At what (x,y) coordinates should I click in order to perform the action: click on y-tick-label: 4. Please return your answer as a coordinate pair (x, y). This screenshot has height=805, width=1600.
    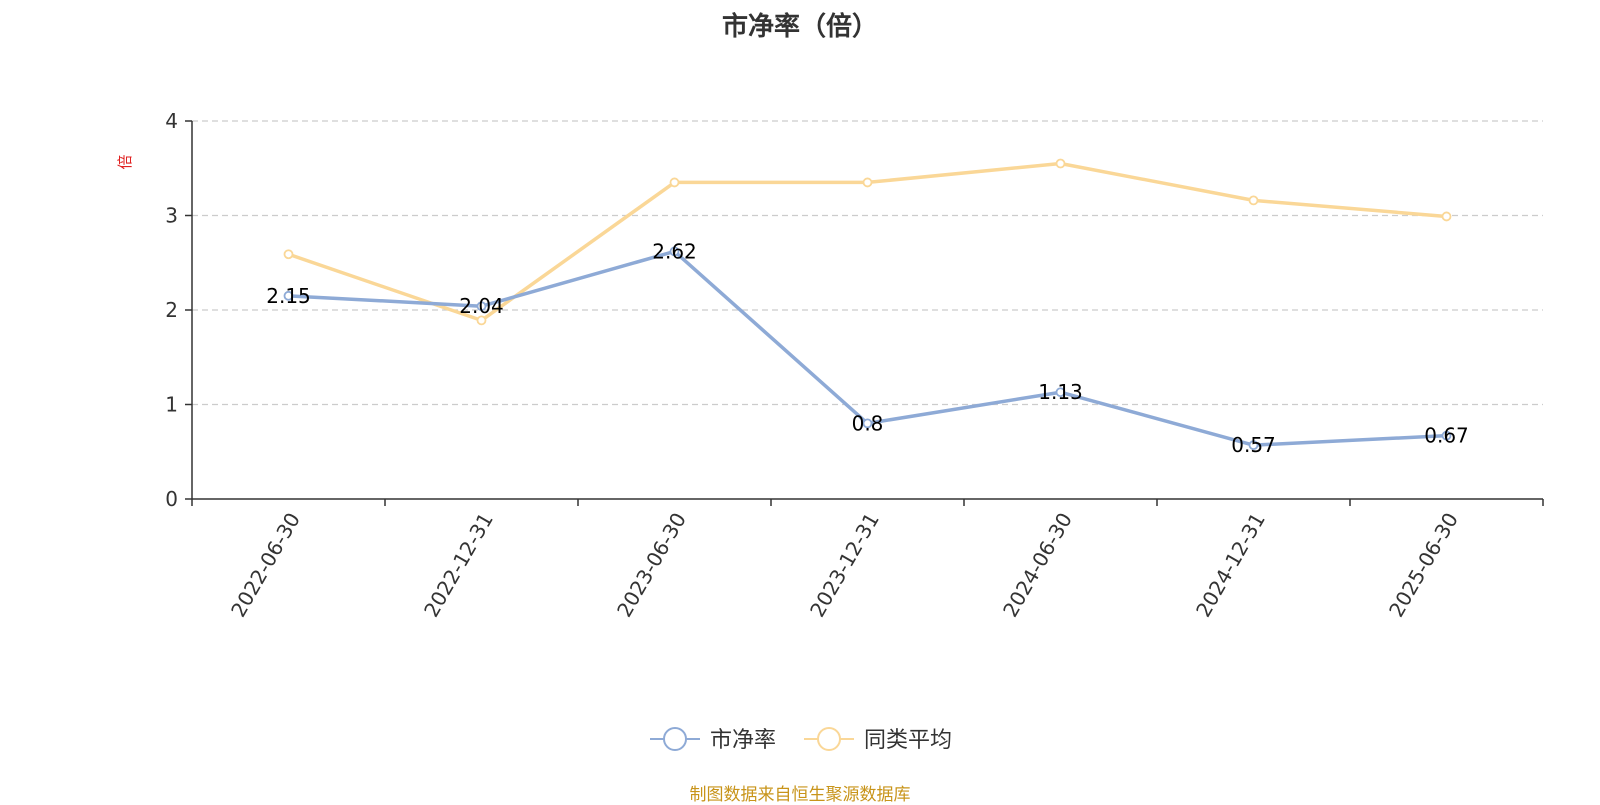
    Looking at the image, I should click on (171, 121).